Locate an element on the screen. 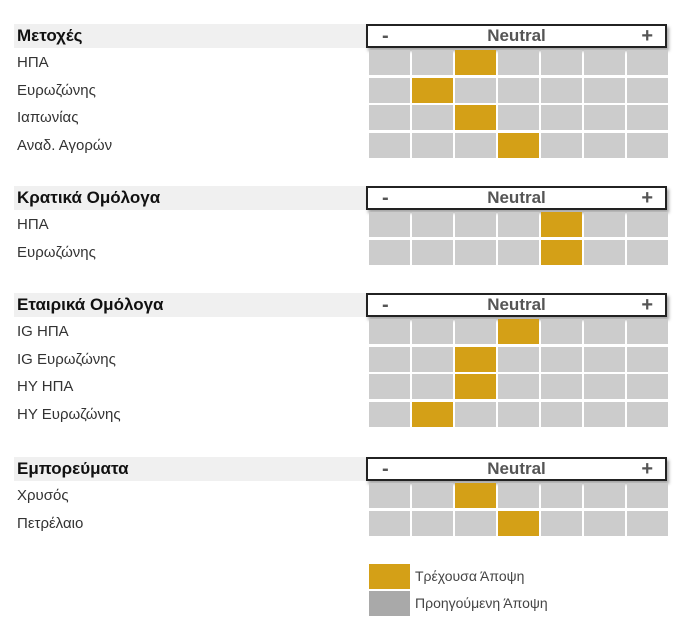  row-label: IG ΗΠΑ is located at coordinates (43, 331).